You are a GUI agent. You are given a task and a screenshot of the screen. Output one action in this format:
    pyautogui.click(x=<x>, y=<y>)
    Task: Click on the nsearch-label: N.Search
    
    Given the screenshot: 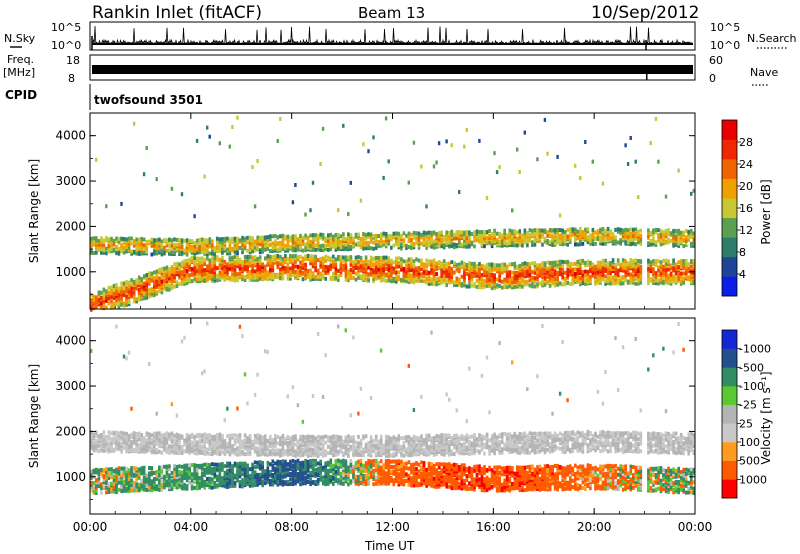 What is the action you would take?
    pyautogui.click(x=772, y=38)
    